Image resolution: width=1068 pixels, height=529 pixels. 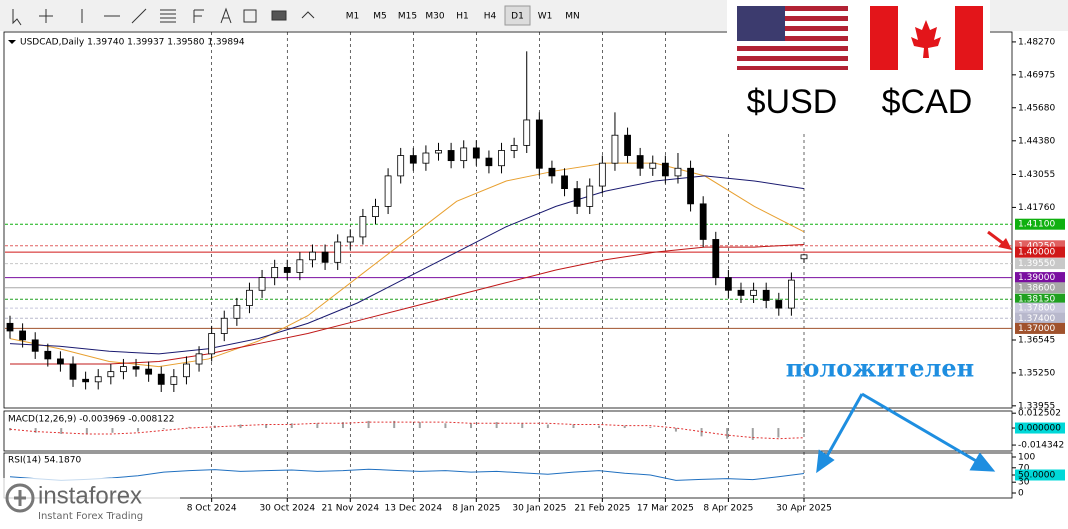 What do you see at coordinates (1036, 108) in the screenshot?
I see `y-tick-label: 1.45680` at bounding box center [1036, 108].